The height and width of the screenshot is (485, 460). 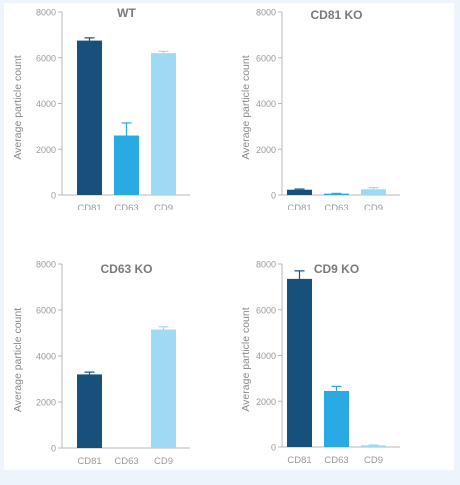 What do you see at coordinates (126, 269) in the screenshot?
I see `chart-title: CD63 KO` at bounding box center [126, 269].